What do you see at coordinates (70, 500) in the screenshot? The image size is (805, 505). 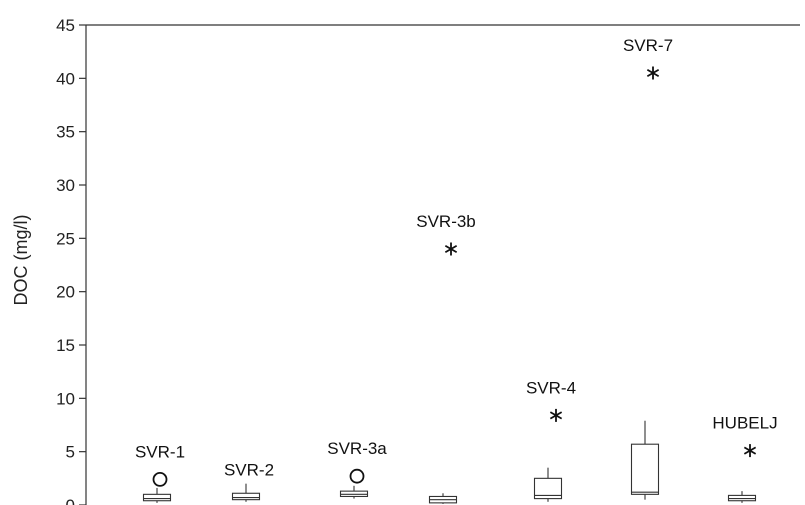 I see `y-tick-label: 0` at bounding box center [70, 500].